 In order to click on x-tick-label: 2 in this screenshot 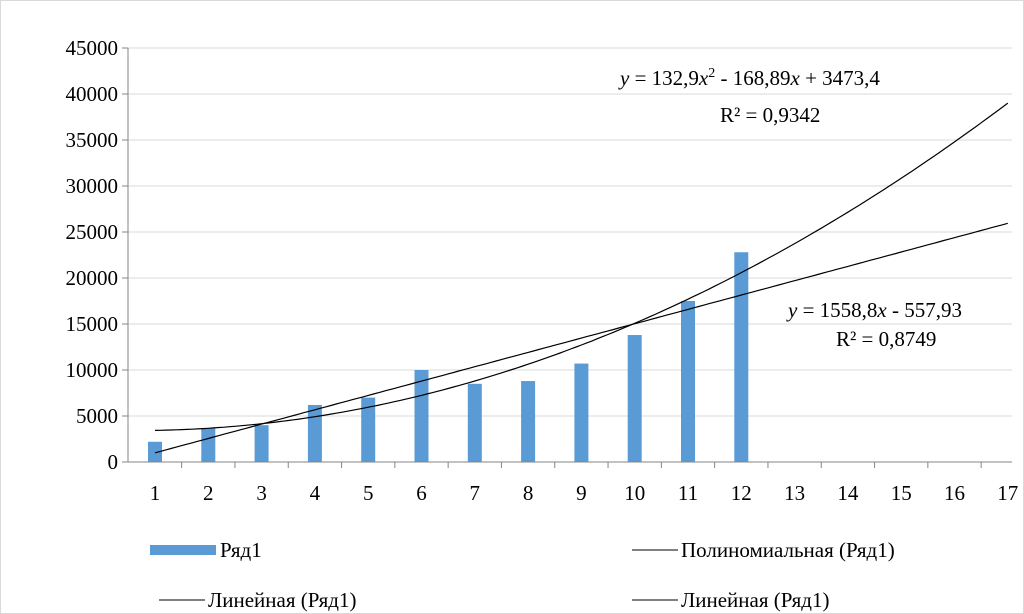, I will do `click(208, 493)`.